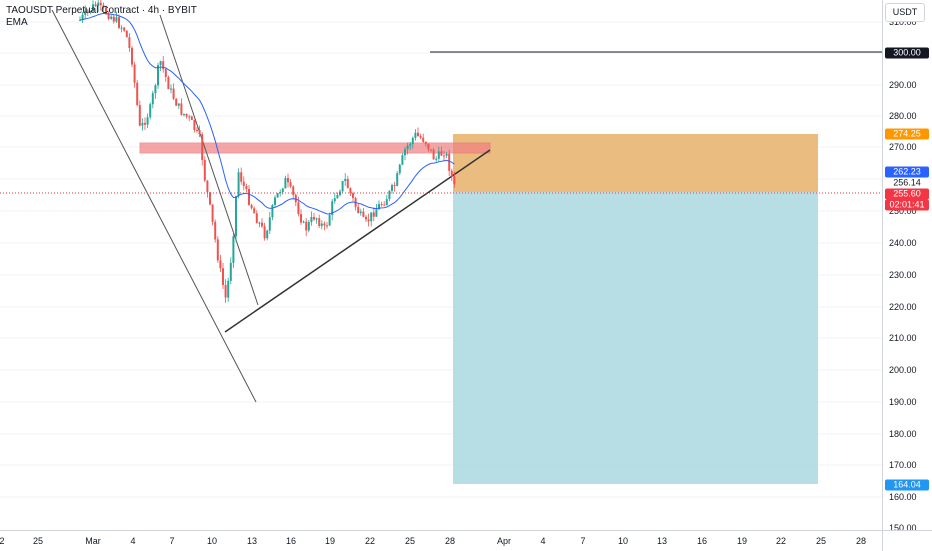  I want to click on price-tick: 180.00, so click(903, 434).